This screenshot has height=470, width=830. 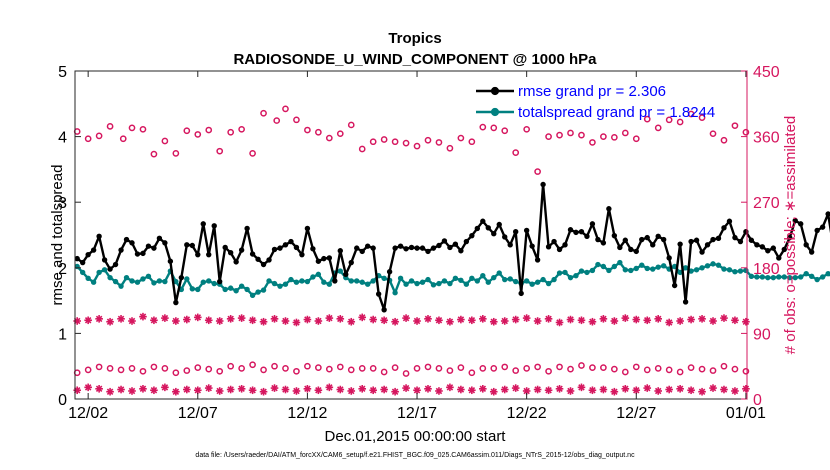 What do you see at coordinates (636, 413) in the screenshot?
I see `x-tick-label: 12/27` at bounding box center [636, 413].